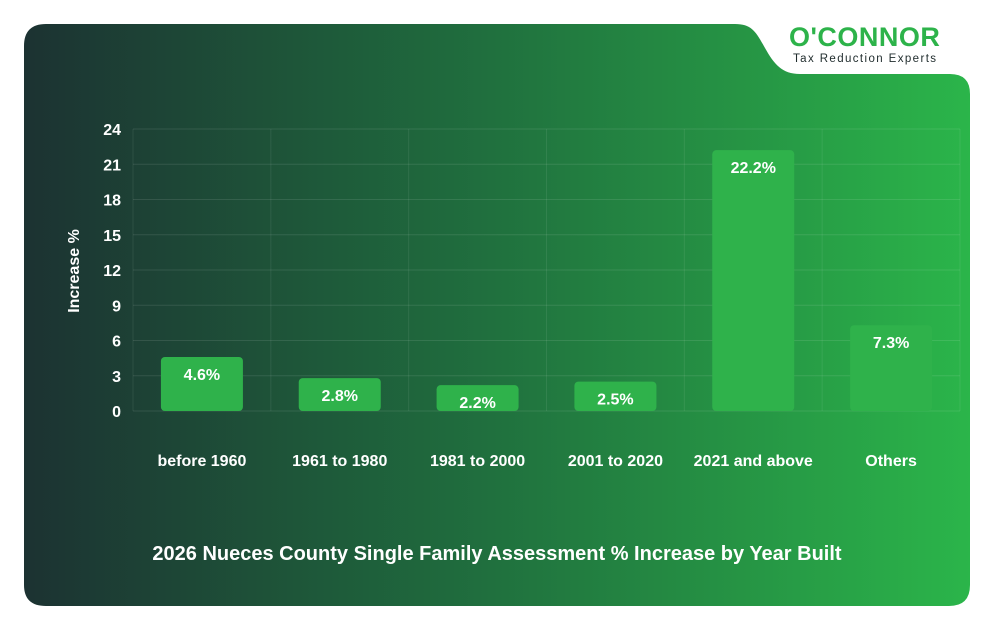 This screenshot has height=632, width=994. Describe the element at coordinates (615, 461) in the screenshot. I see `x-tick-label: 2001 to 2020` at that location.